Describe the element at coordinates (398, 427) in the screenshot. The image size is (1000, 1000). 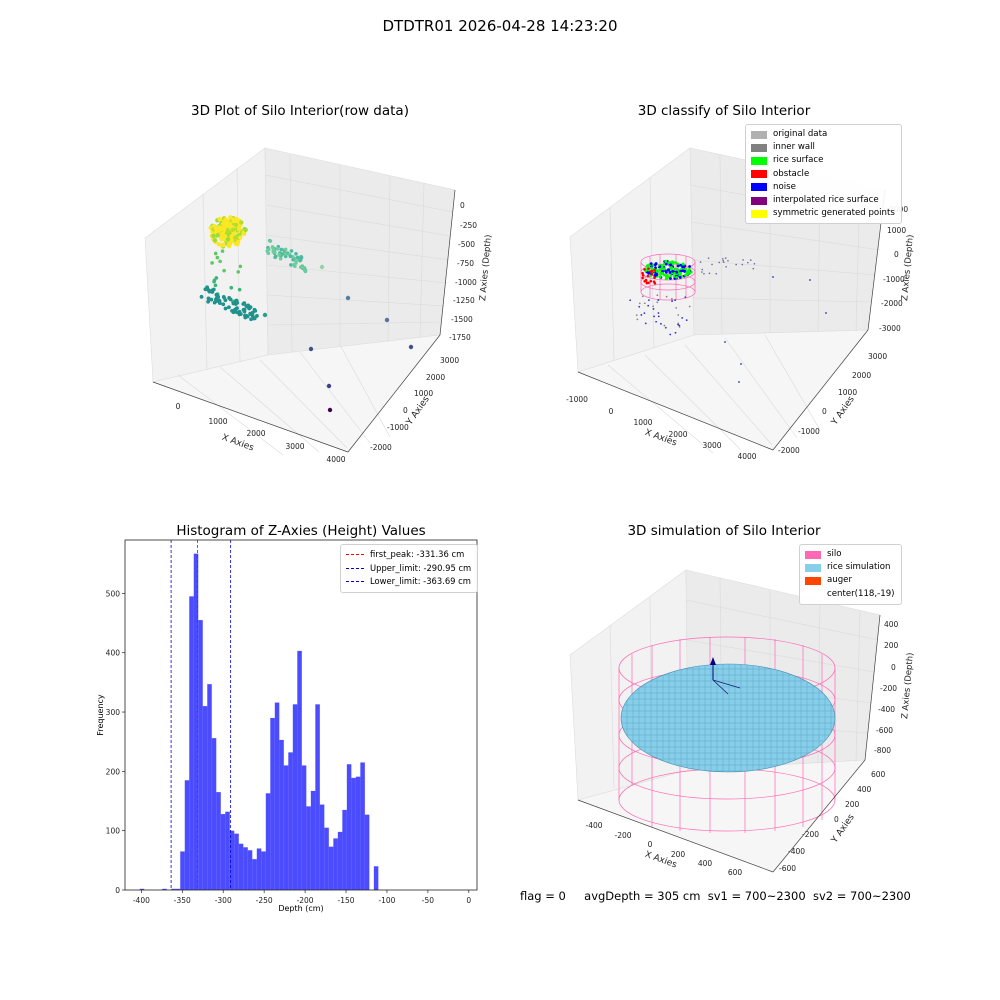
I see `y-tick-label: -1000` at that location.